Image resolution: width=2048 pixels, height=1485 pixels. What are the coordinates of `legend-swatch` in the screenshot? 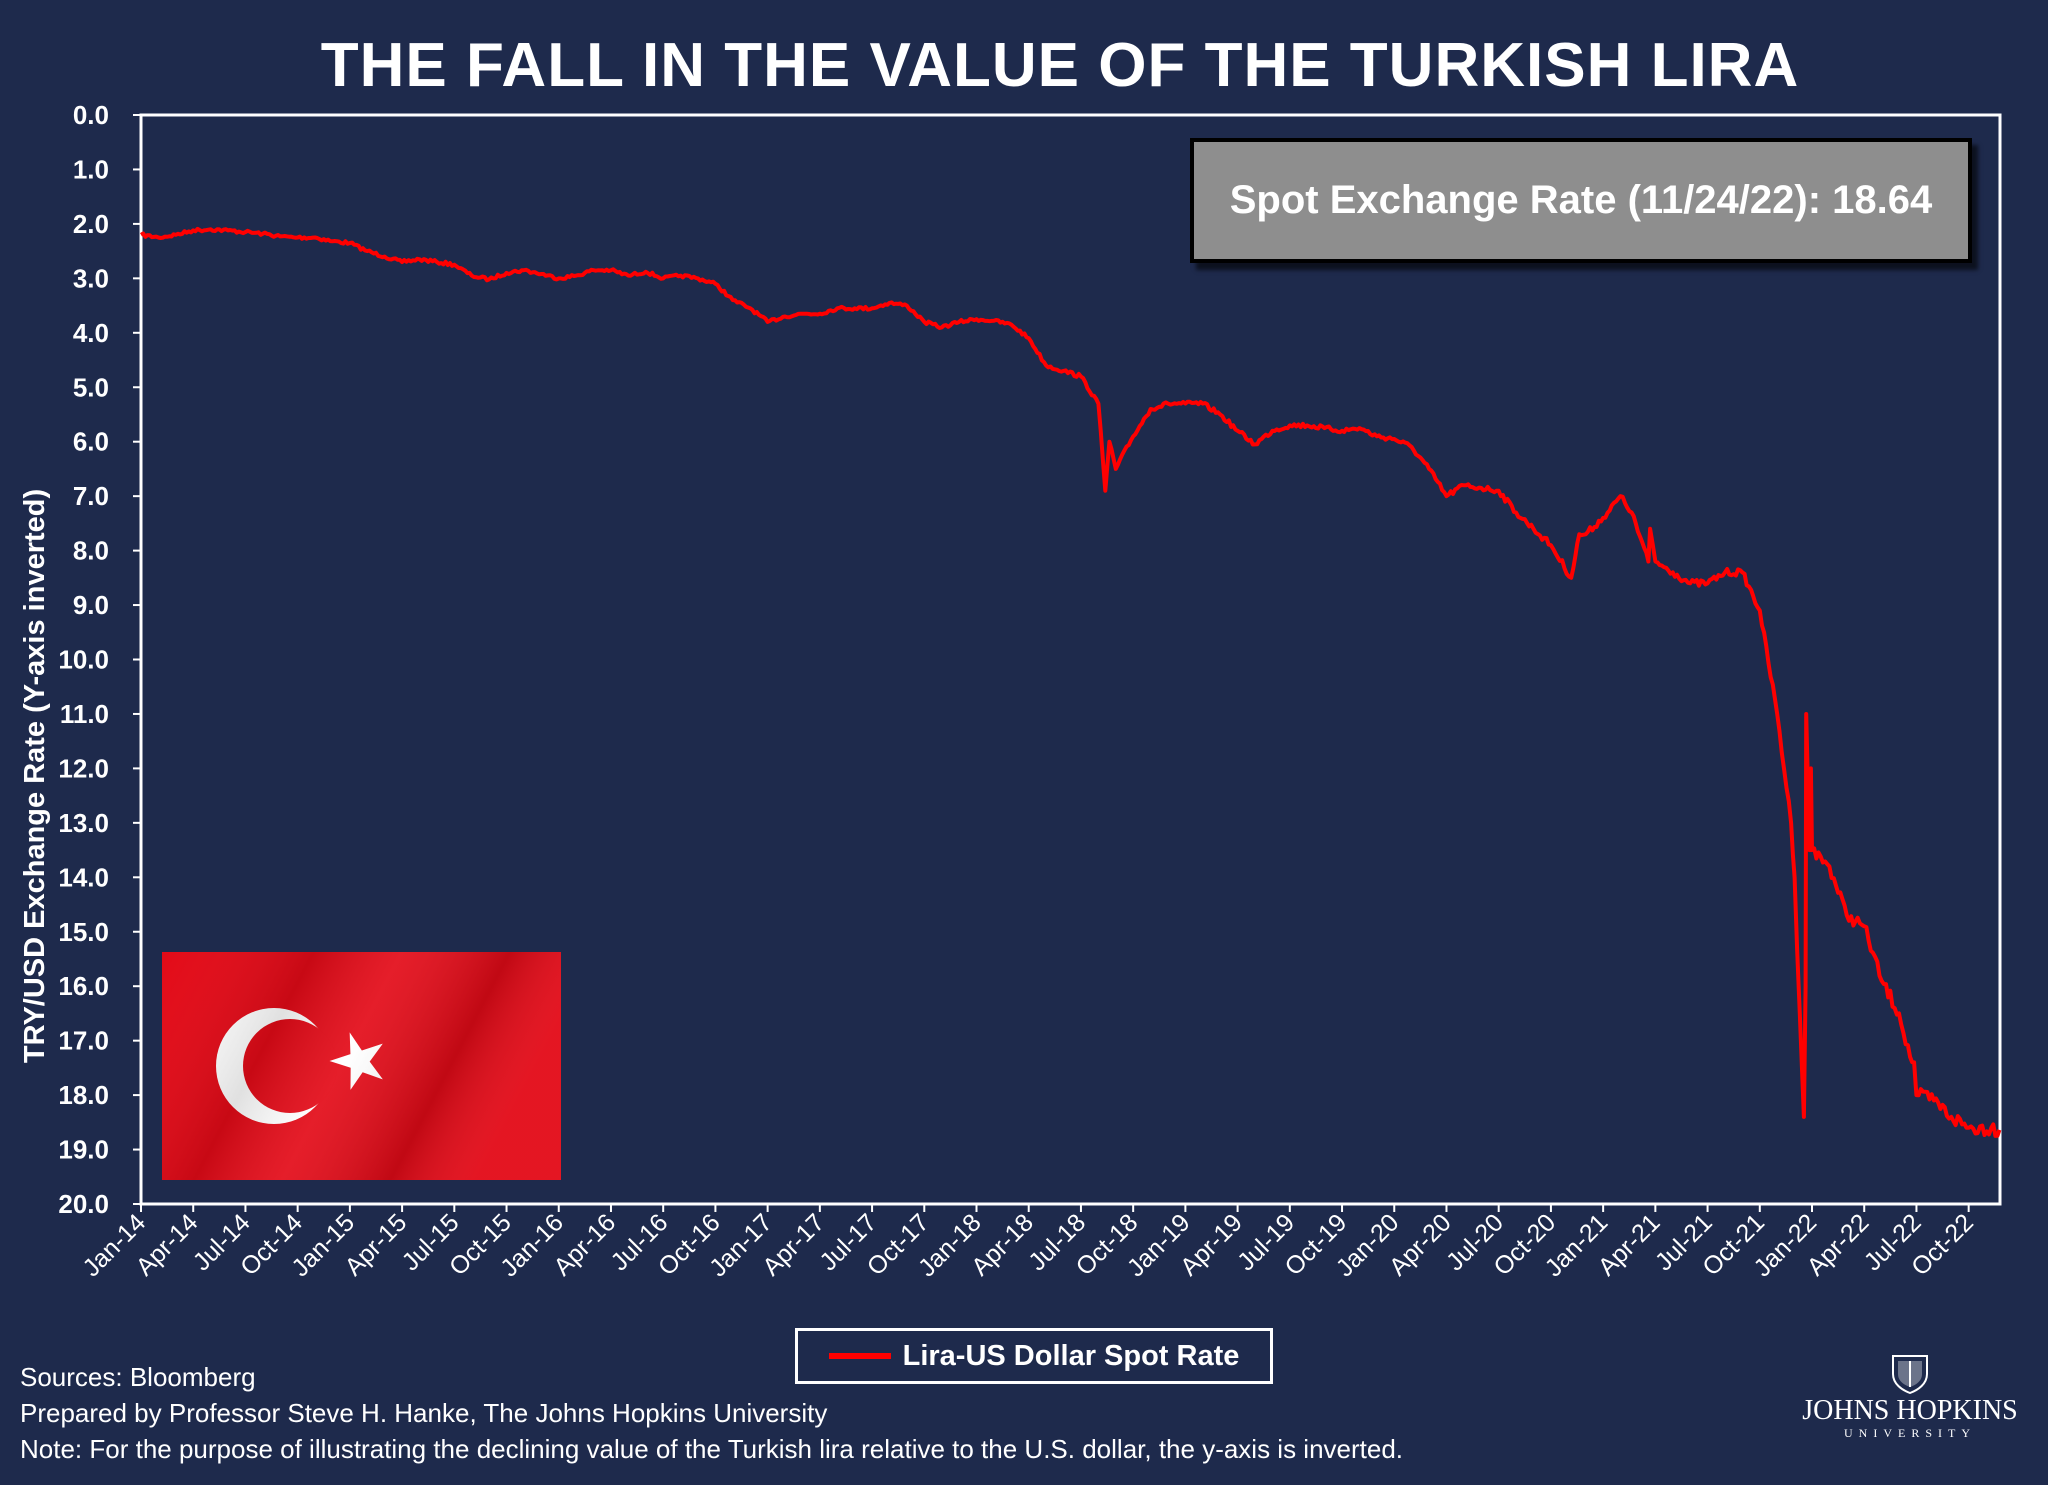 It's located at (859, 1356).